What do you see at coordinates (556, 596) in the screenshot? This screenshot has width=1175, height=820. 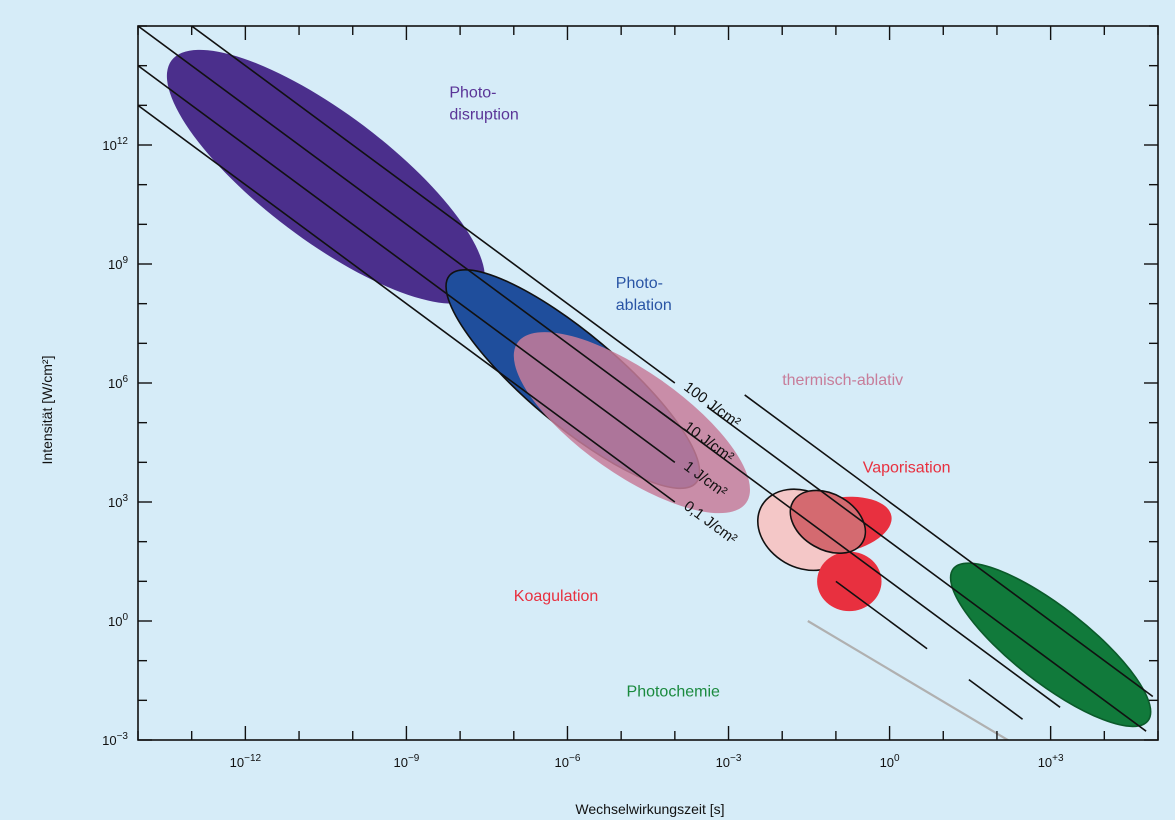 I see `region-label-4: Koagulation` at bounding box center [556, 596].